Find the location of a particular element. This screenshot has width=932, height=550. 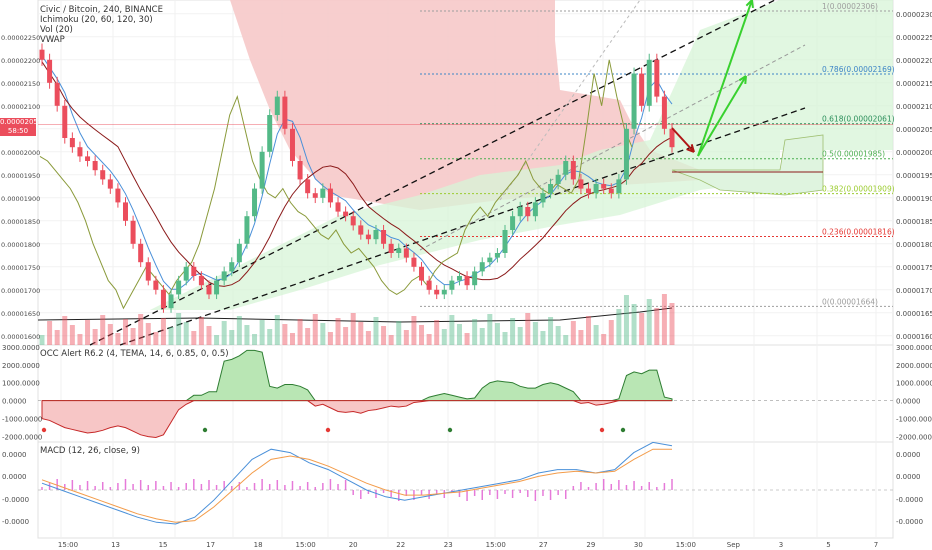

macd-legend: MACD (12, 26, close, 9) is located at coordinates (90, 451).